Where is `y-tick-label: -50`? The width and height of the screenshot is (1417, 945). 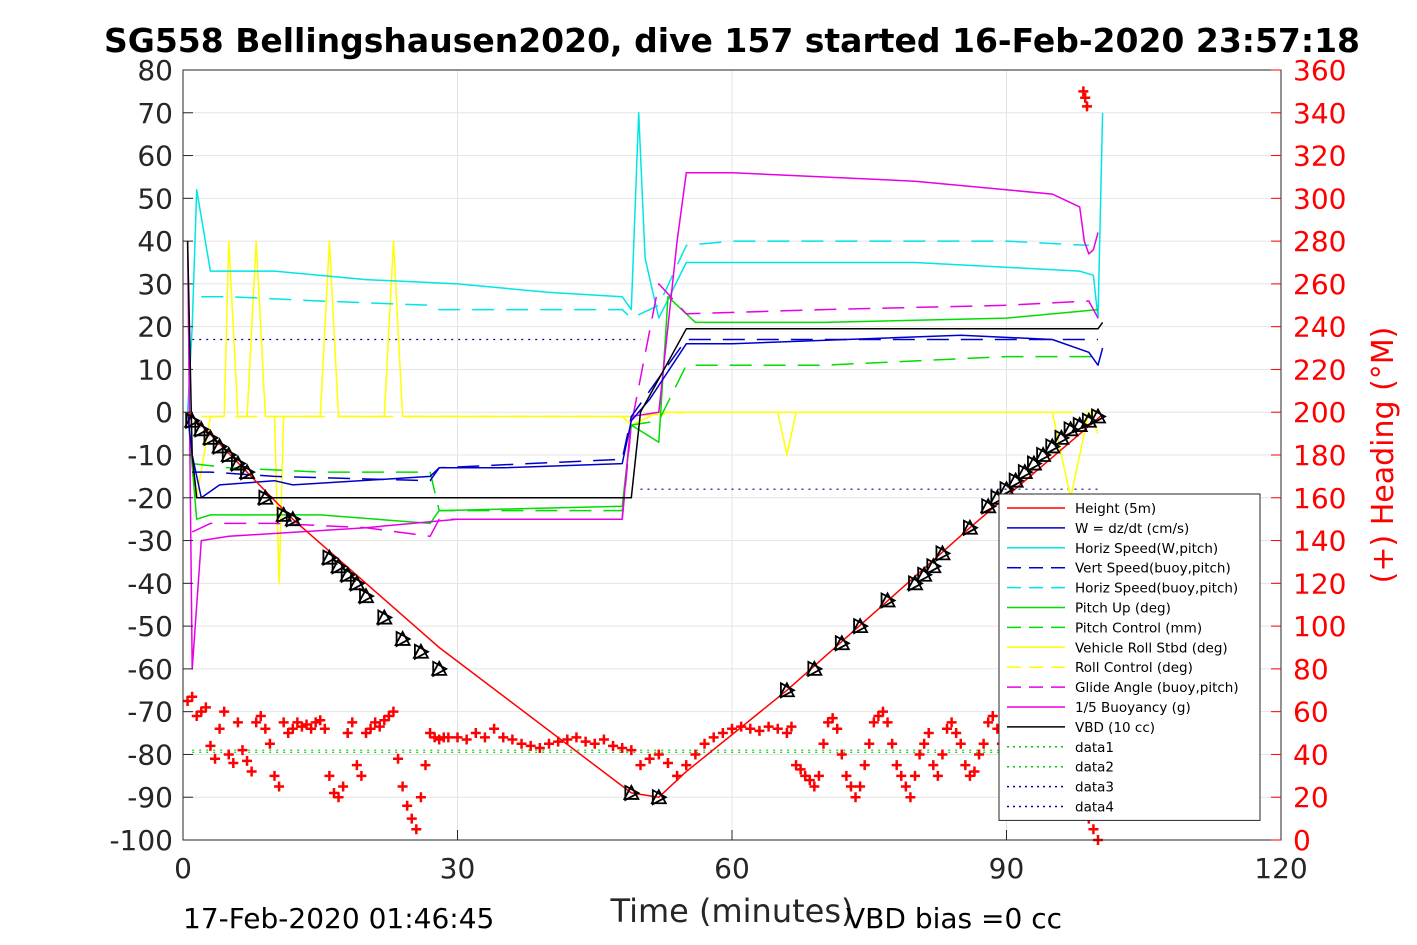 y-tick-label: -50 is located at coordinates (150, 626).